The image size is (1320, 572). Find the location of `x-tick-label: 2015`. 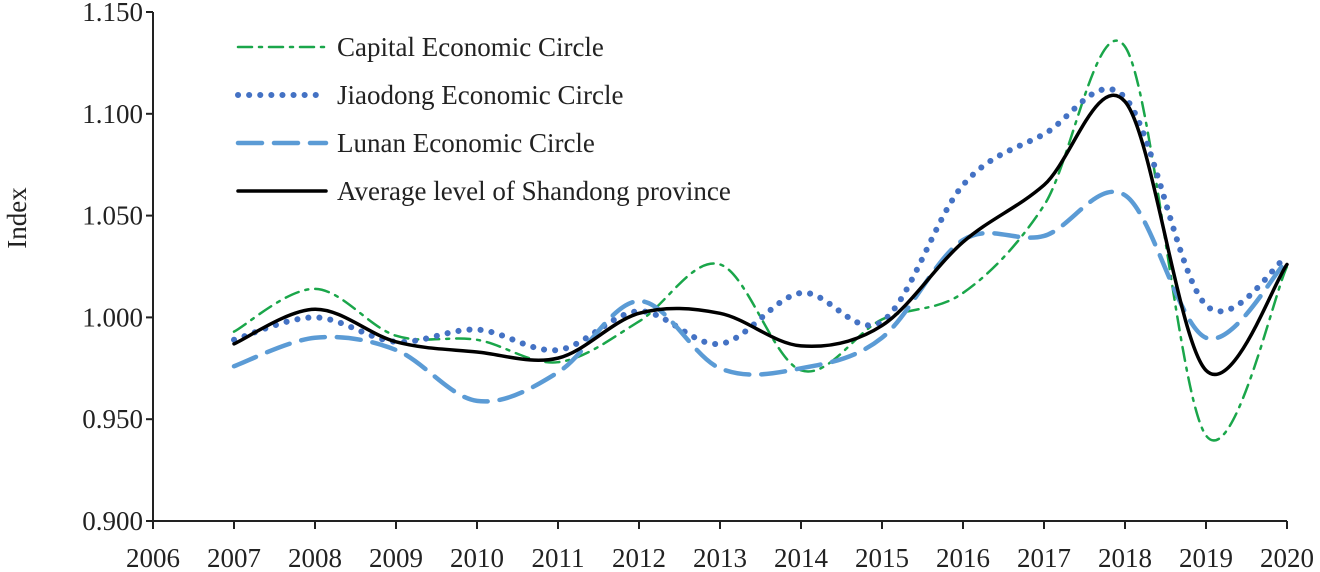

x-tick-label: 2015 is located at coordinates (882, 557).